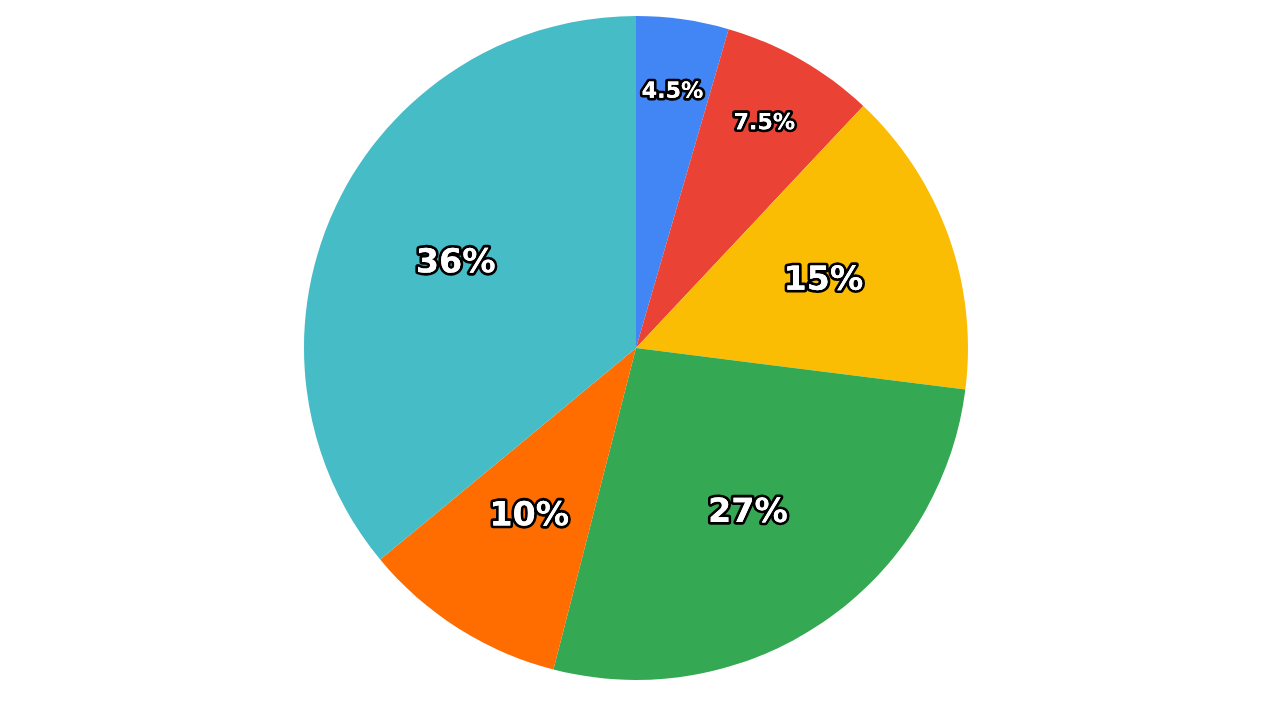  What do you see at coordinates (748, 510) in the screenshot?
I see `data-label: 27%` at bounding box center [748, 510].